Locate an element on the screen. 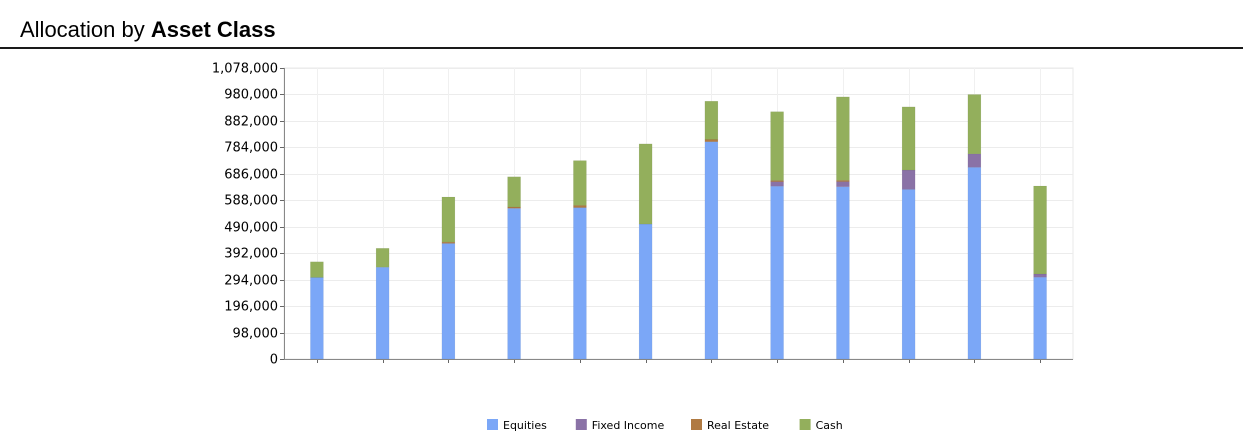 This screenshot has height=438, width=1243. title-bold: Asset Class is located at coordinates (213, 29).